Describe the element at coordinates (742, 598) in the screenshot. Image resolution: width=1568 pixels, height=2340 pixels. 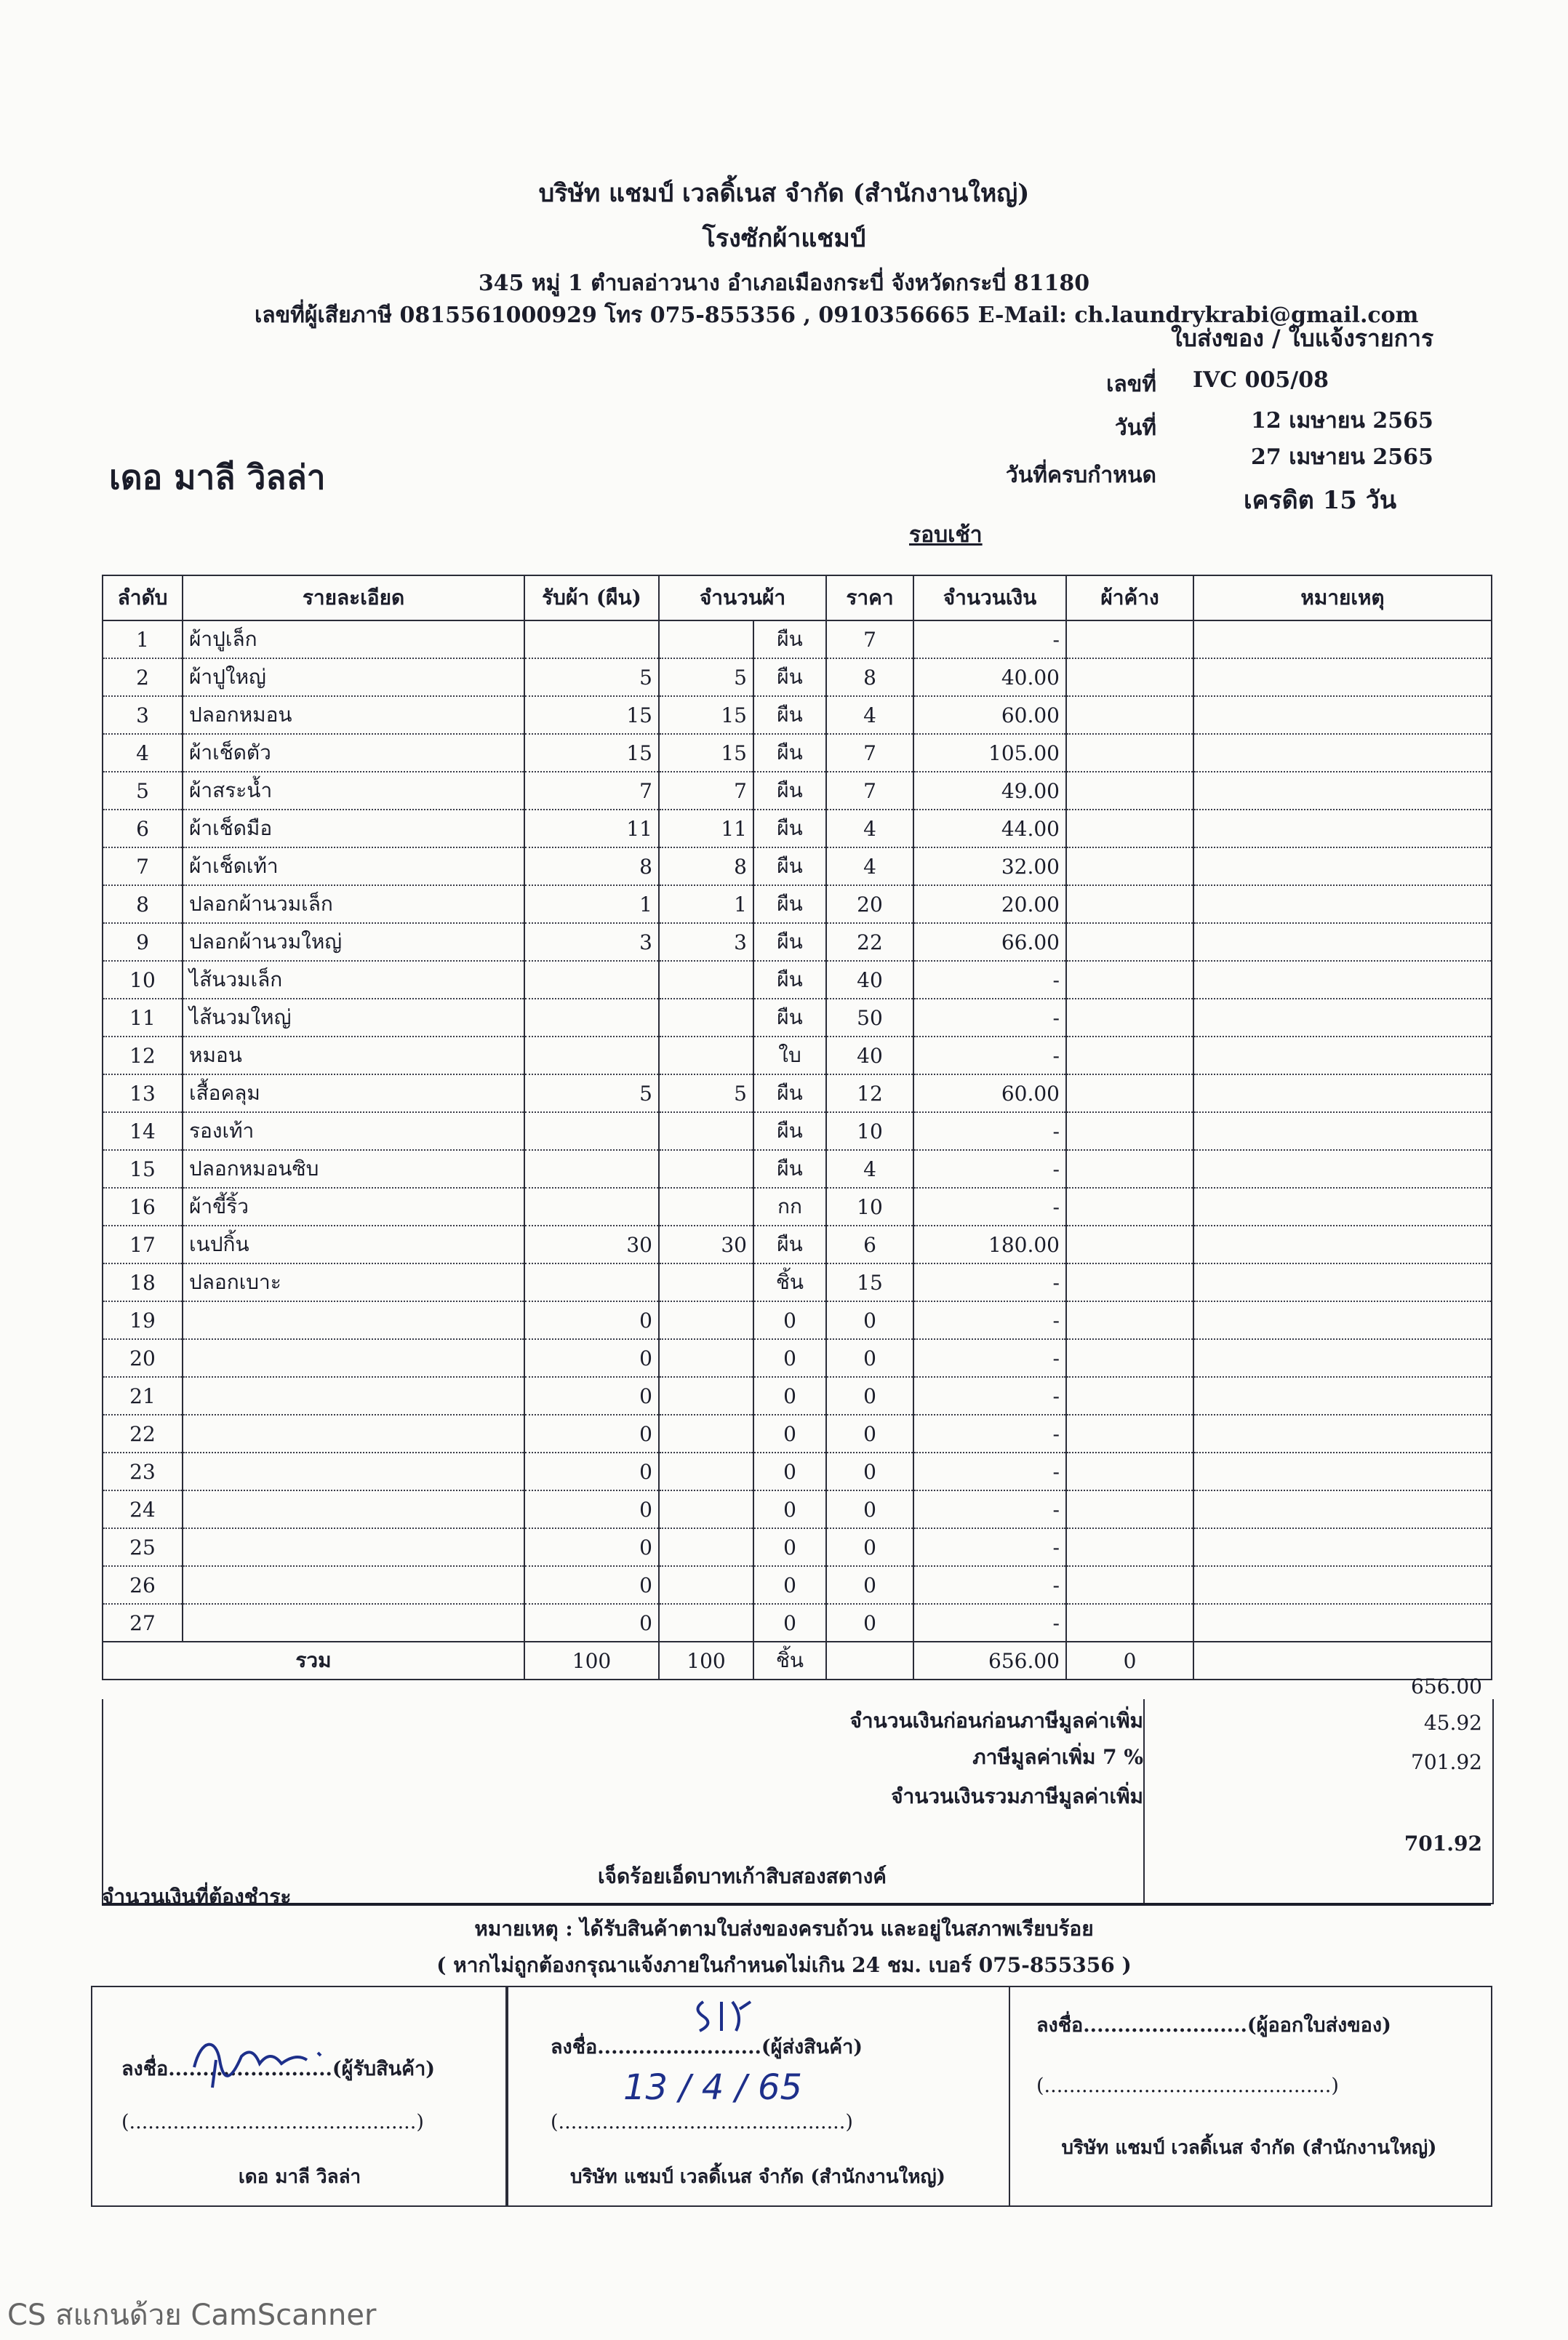
I see `header-qty: จำนวนผ้า` at that location.